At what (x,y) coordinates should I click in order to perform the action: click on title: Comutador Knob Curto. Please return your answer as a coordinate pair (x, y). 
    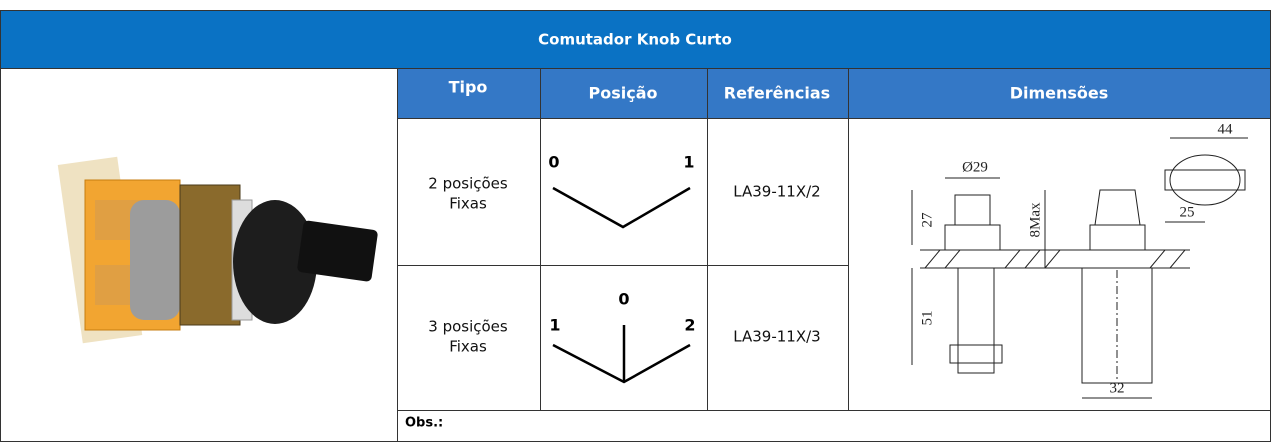
    Looking at the image, I should click on (635, 40).